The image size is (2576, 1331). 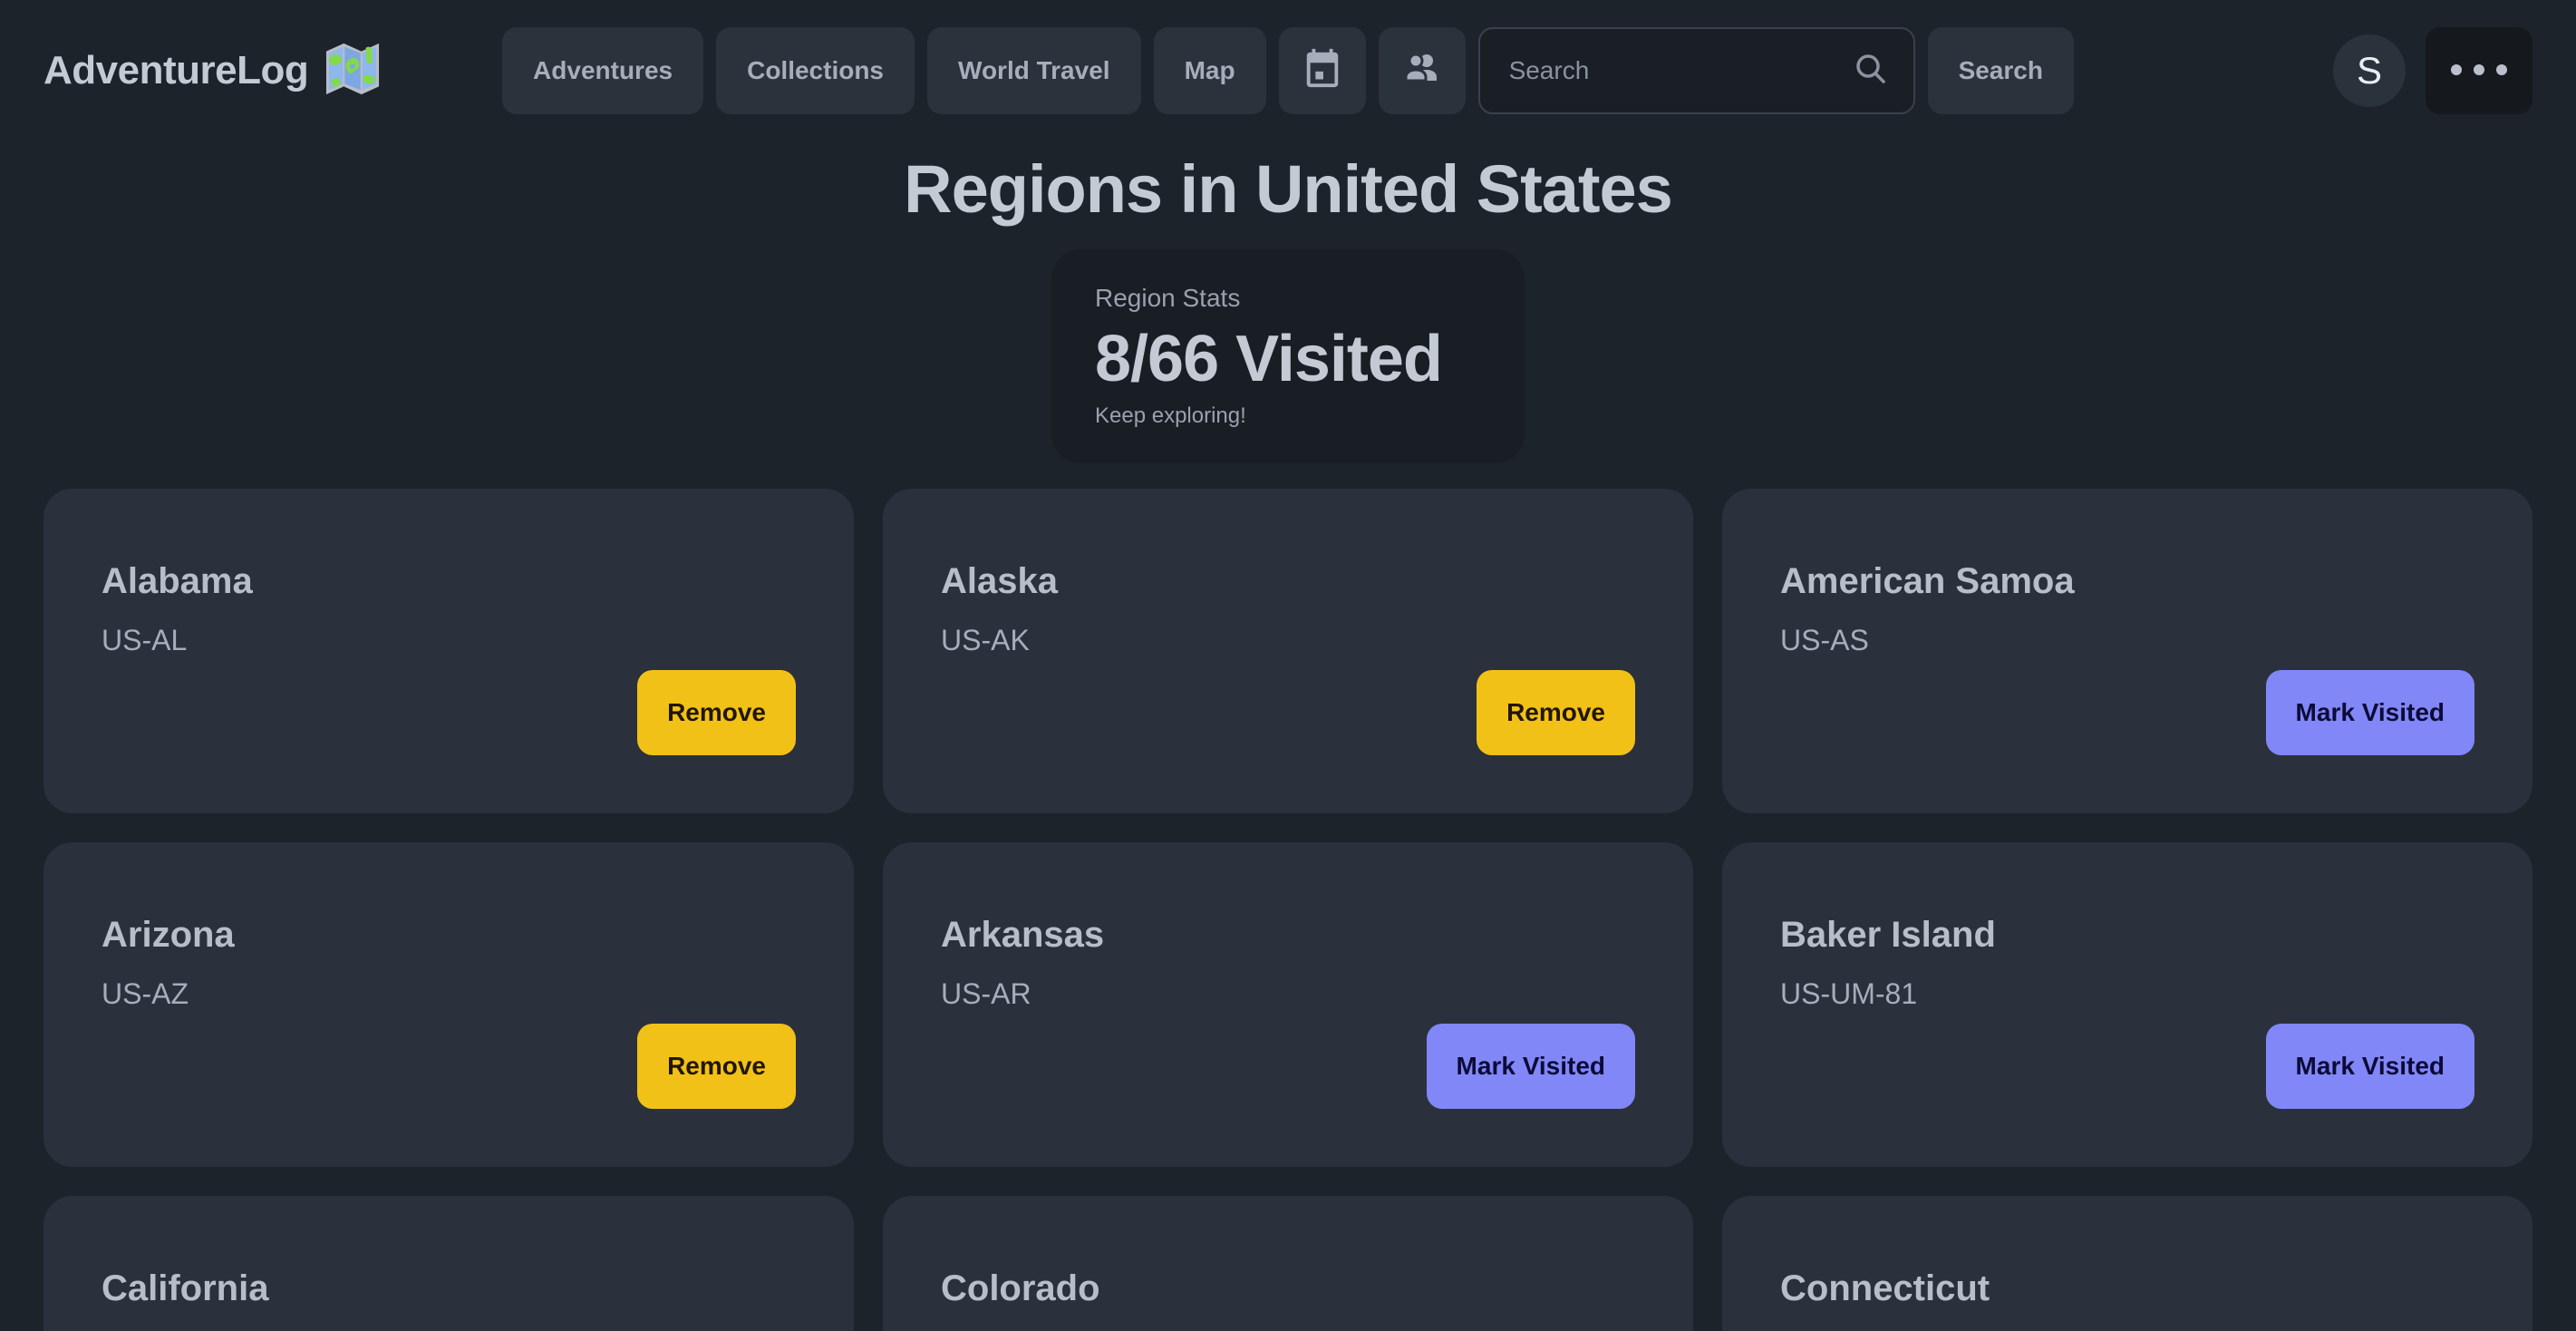 I want to click on region-name: Arizona, so click(x=168, y=935).